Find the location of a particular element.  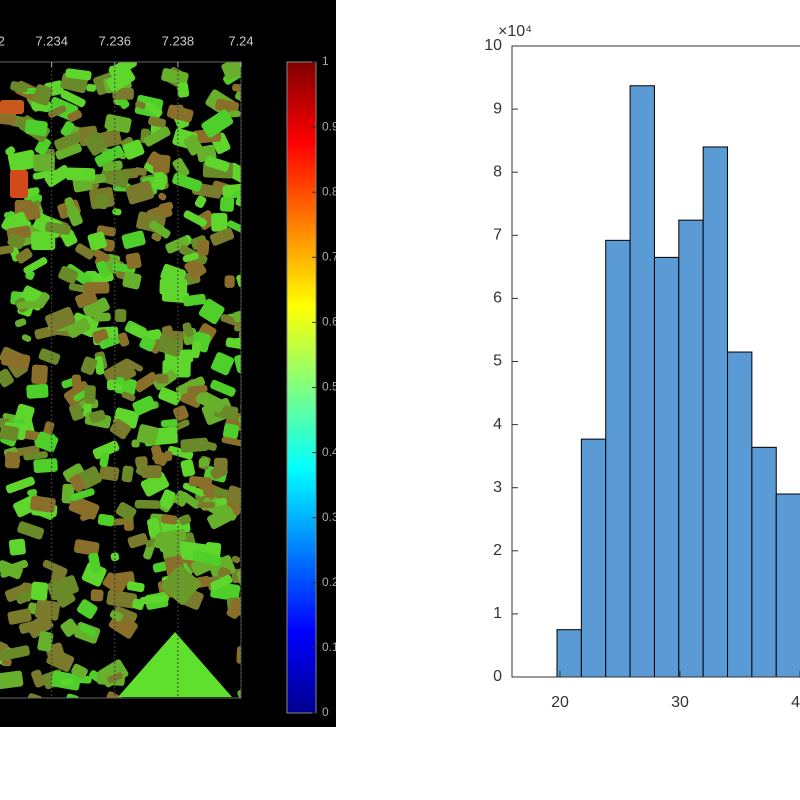

y-tick-label: 4 is located at coordinates (497, 424).